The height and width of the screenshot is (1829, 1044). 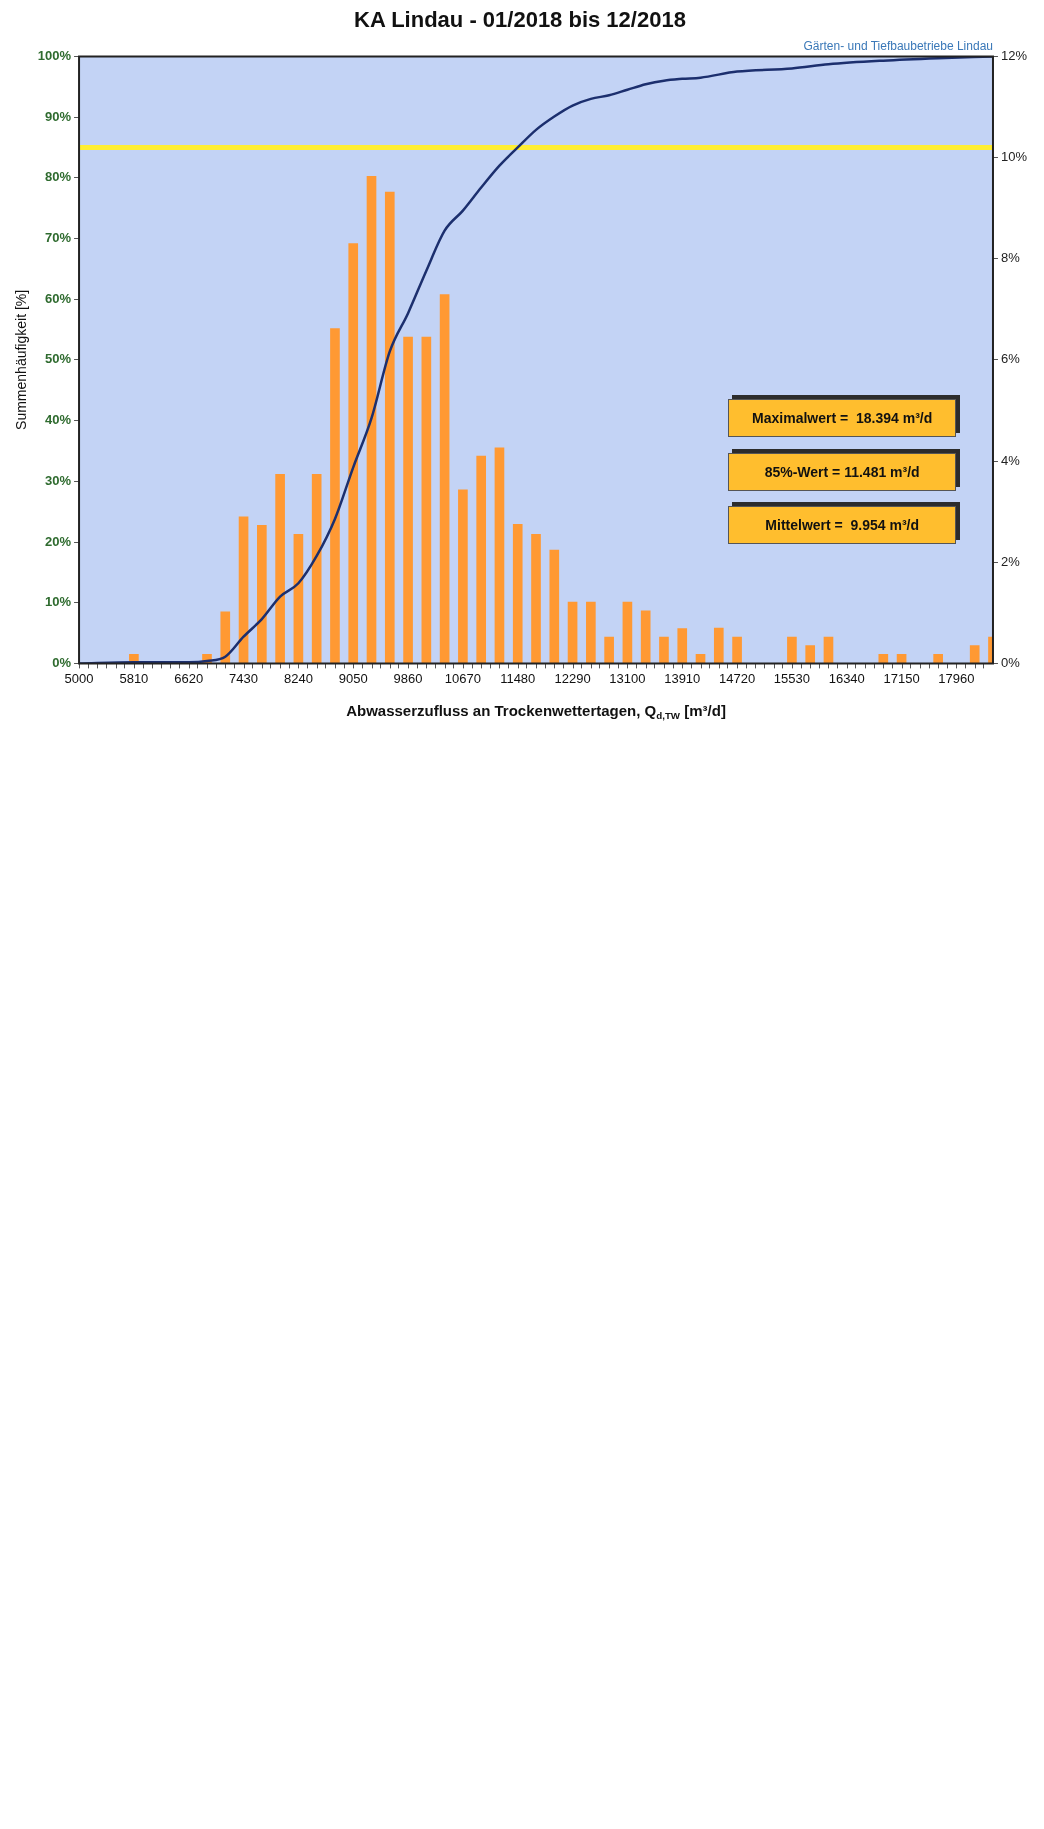 What do you see at coordinates (1014, 157) in the screenshot?
I see `y2-tick-label: 10%` at bounding box center [1014, 157].